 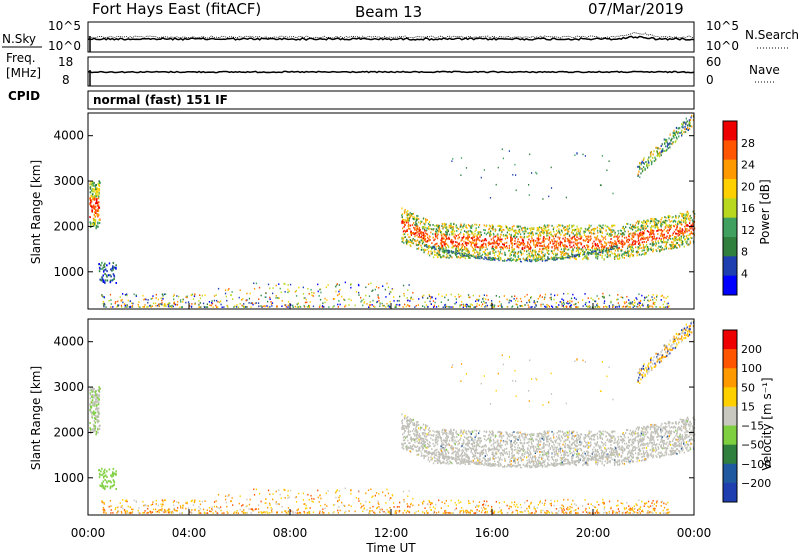 What do you see at coordinates (176, 9) in the screenshot?
I see `station-title: Fort Hays East (fitACF)` at bounding box center [176, 9].